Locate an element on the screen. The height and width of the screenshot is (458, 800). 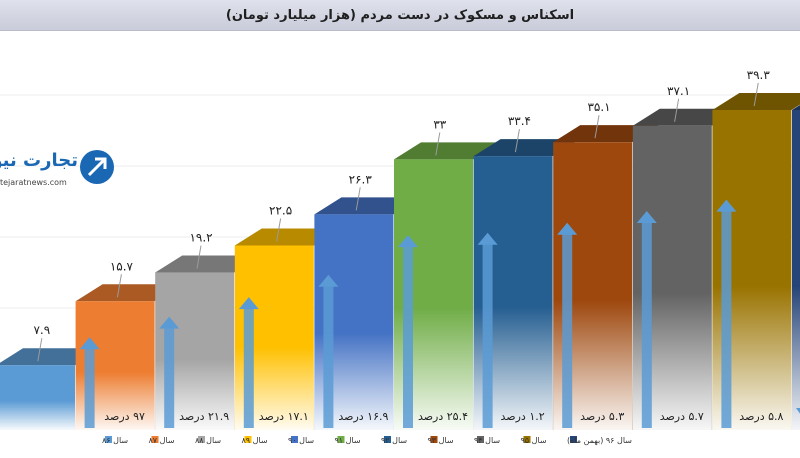
value-label: ۷.۹ is located at coordinates (41, 330).